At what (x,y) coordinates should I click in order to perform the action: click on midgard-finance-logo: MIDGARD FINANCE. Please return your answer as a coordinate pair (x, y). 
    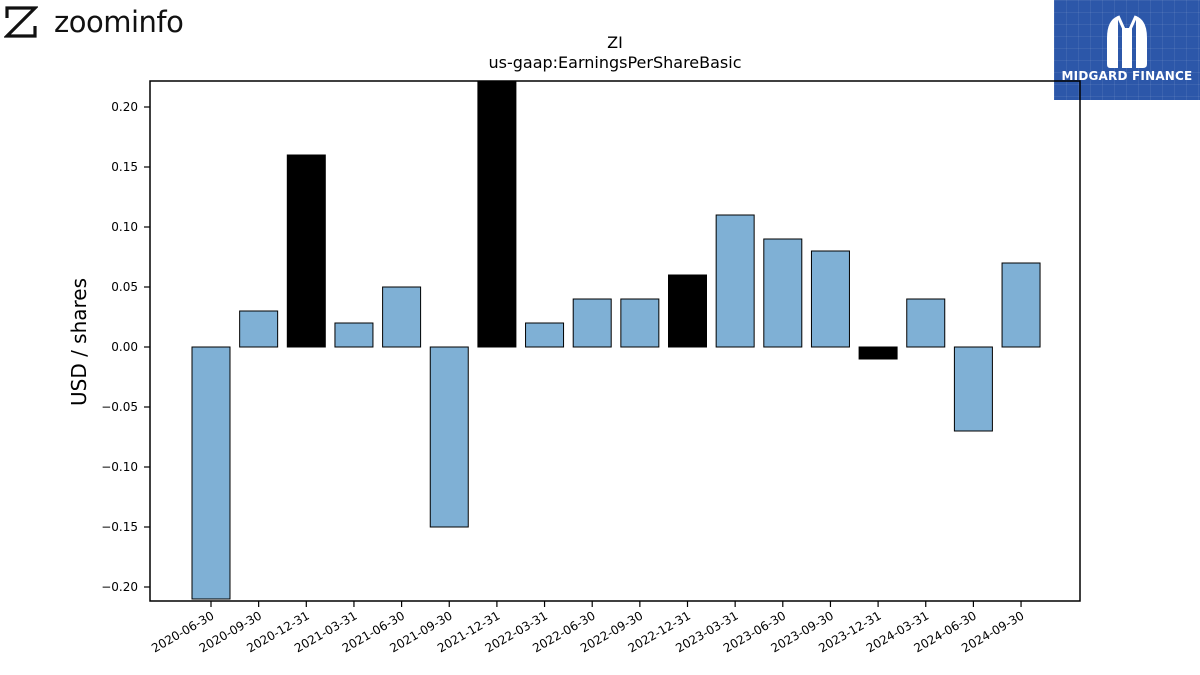
    Looking at the image, I should click on (1127, 50).